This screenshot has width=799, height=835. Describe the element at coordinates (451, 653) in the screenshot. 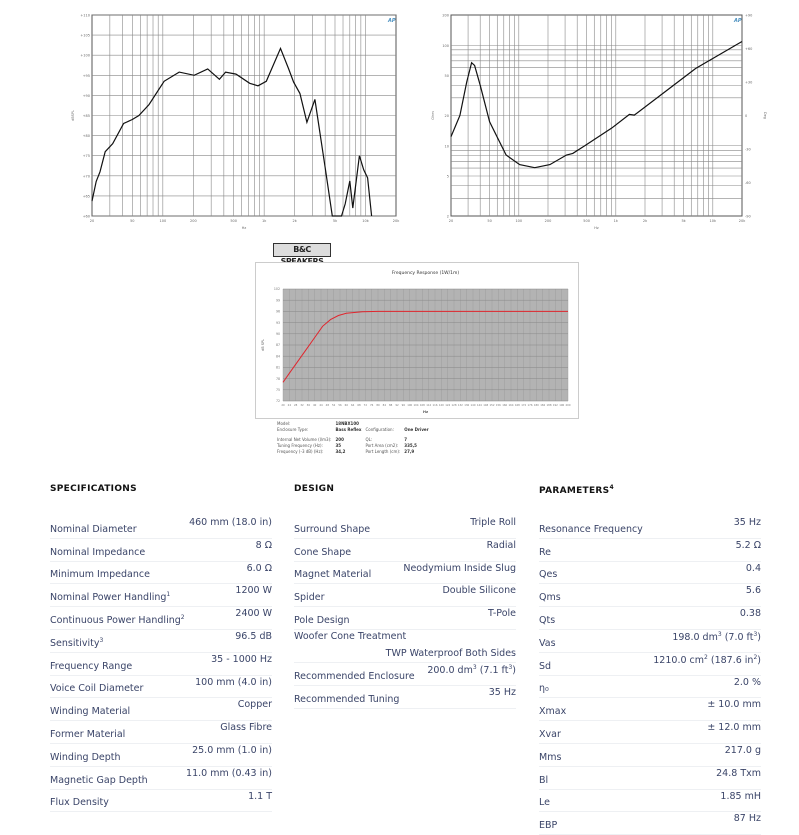

I see `spec-value: TWP Waterproof Both Sides` at that location.